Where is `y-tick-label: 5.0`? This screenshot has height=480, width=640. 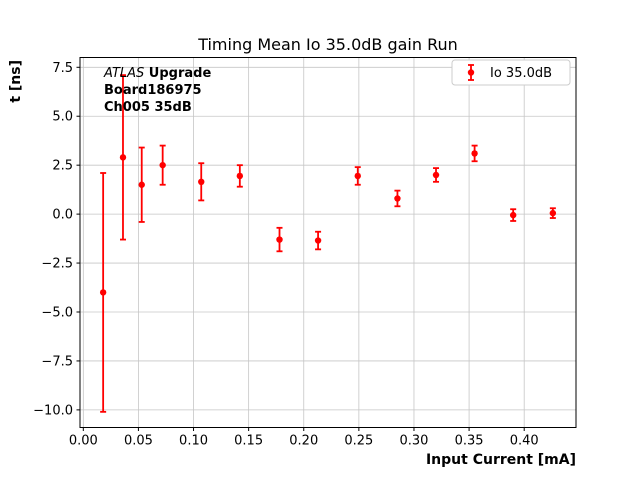
y-tick-label: 5.0 is located at coordinates (62, 117).